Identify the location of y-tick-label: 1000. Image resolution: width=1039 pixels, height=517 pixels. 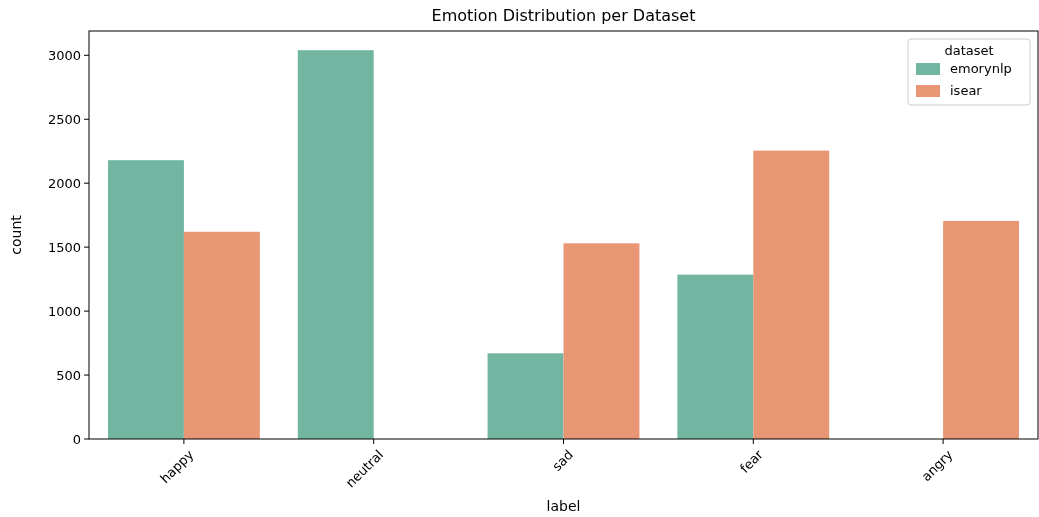
(64, 311).